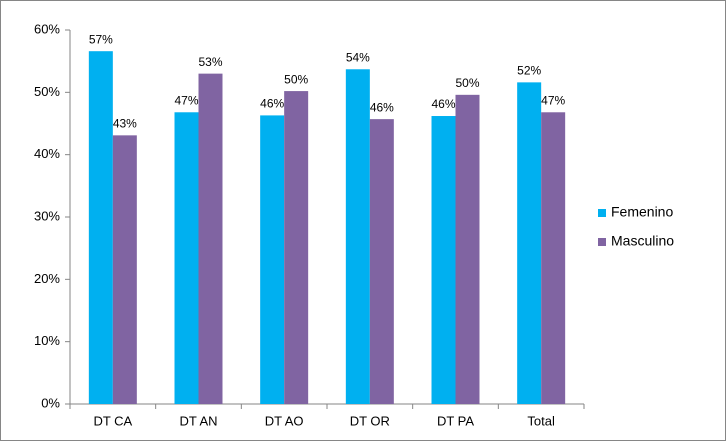  Describe the element at coordinates (642, 212) in the screenshot. I see `legend-label: Femenino` at that location.